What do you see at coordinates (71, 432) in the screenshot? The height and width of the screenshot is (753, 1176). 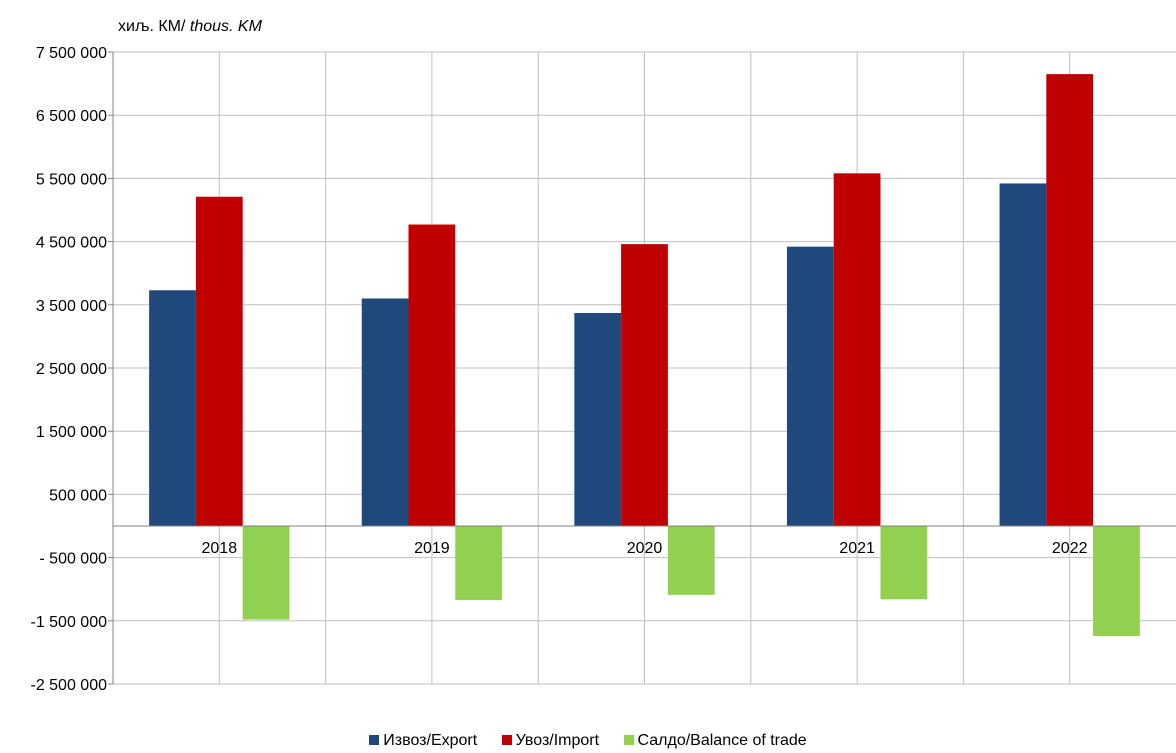 I see `y-tick-label: 1 500 000` at bounding box center [71, 432].